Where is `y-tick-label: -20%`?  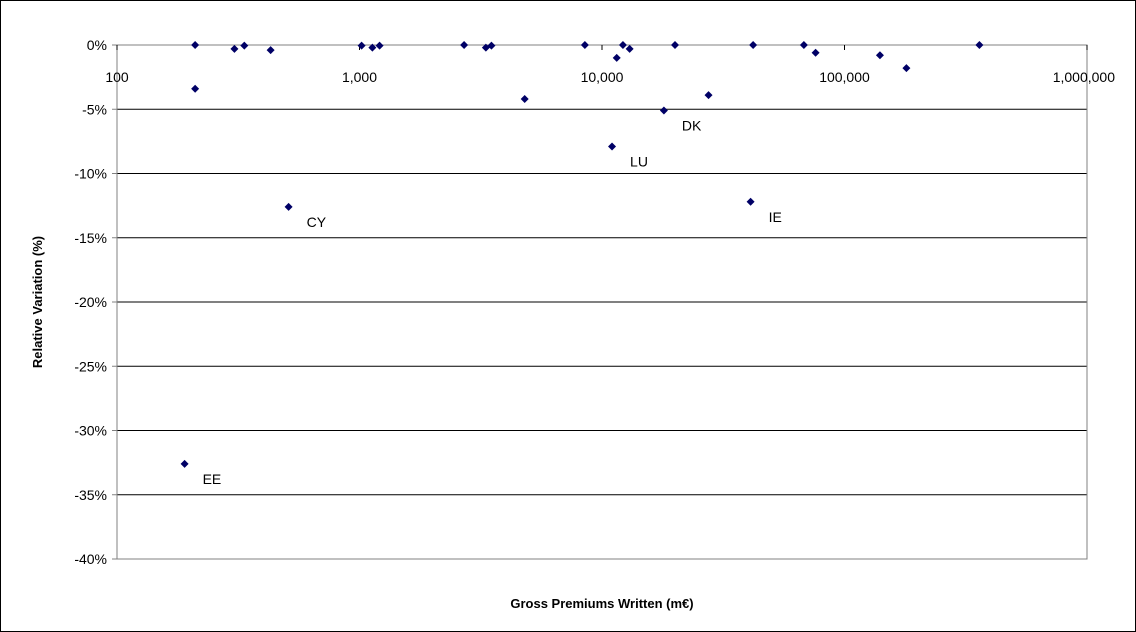 y-tick-label: -20% is located at coordinates (90, 302).